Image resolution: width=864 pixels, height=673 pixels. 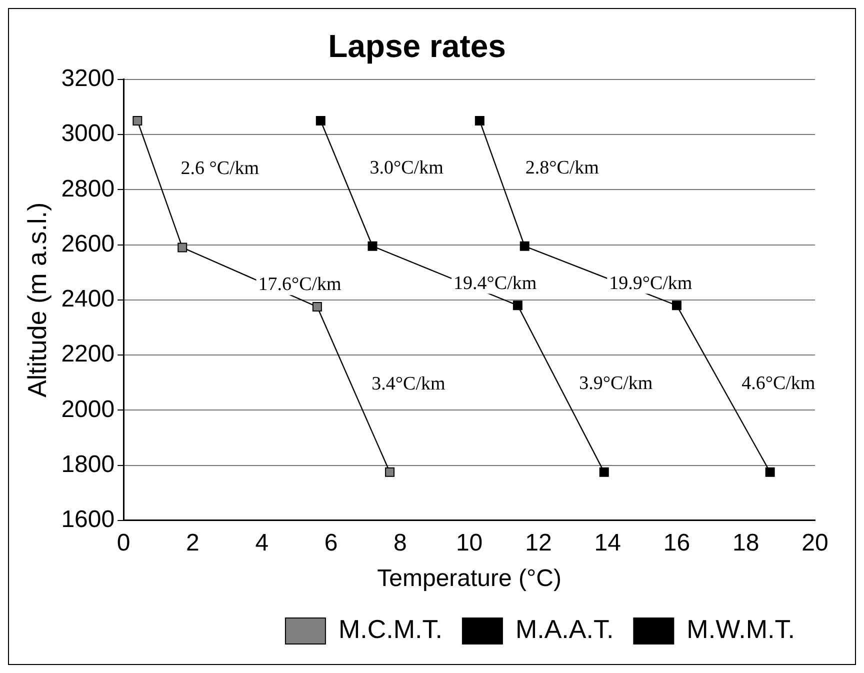 What do you see at coordinates (123, 542) in the screenshot?
I see `x-tick-label: 0` at bounding box center [123, 542].